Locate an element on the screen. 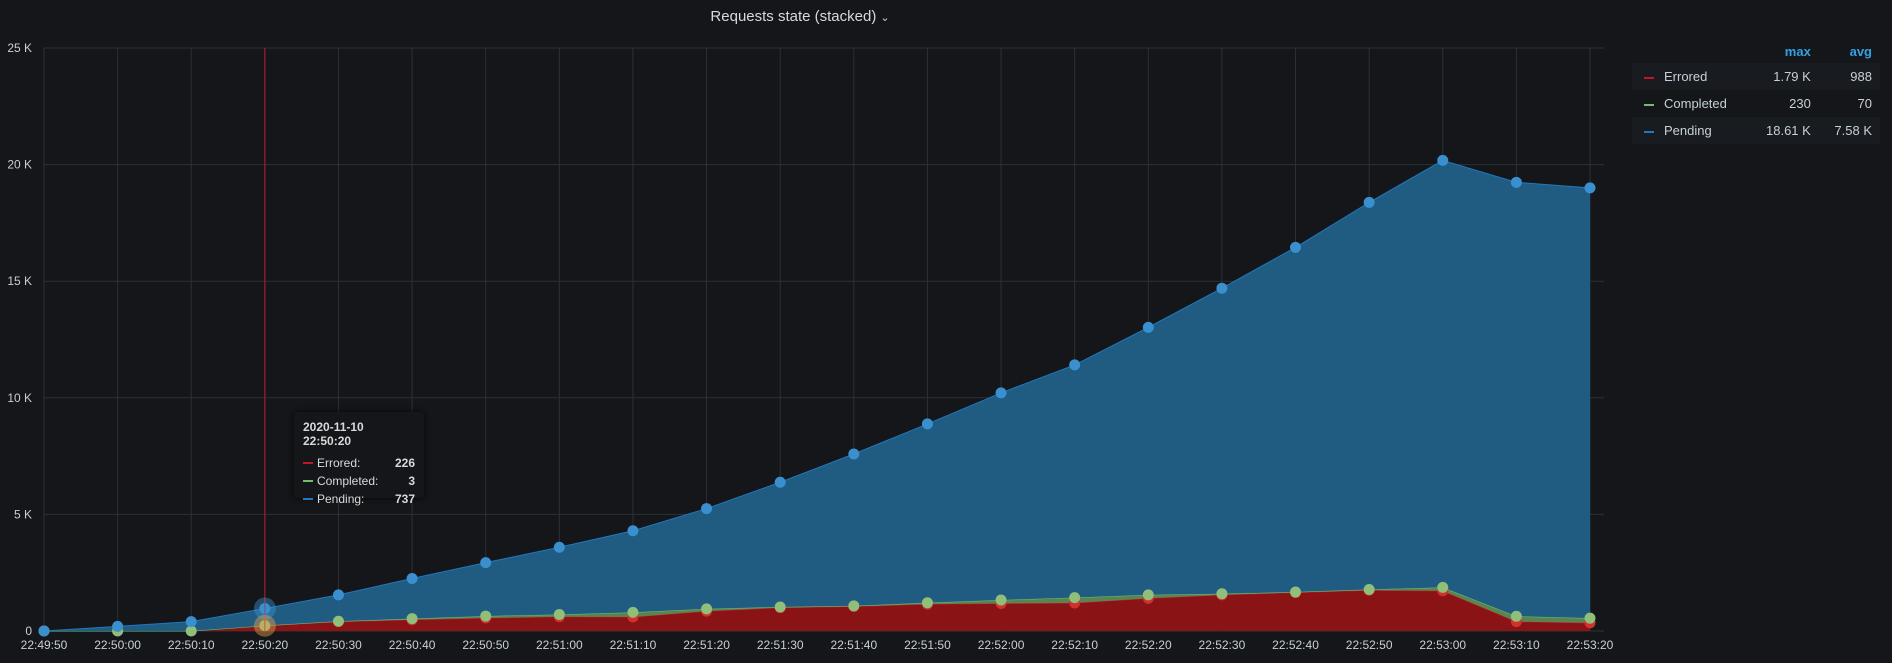 Image resolution: width=1892 pixels, height=663 pixels. y-tick-label: 0 is located at coordinates (28, 631).